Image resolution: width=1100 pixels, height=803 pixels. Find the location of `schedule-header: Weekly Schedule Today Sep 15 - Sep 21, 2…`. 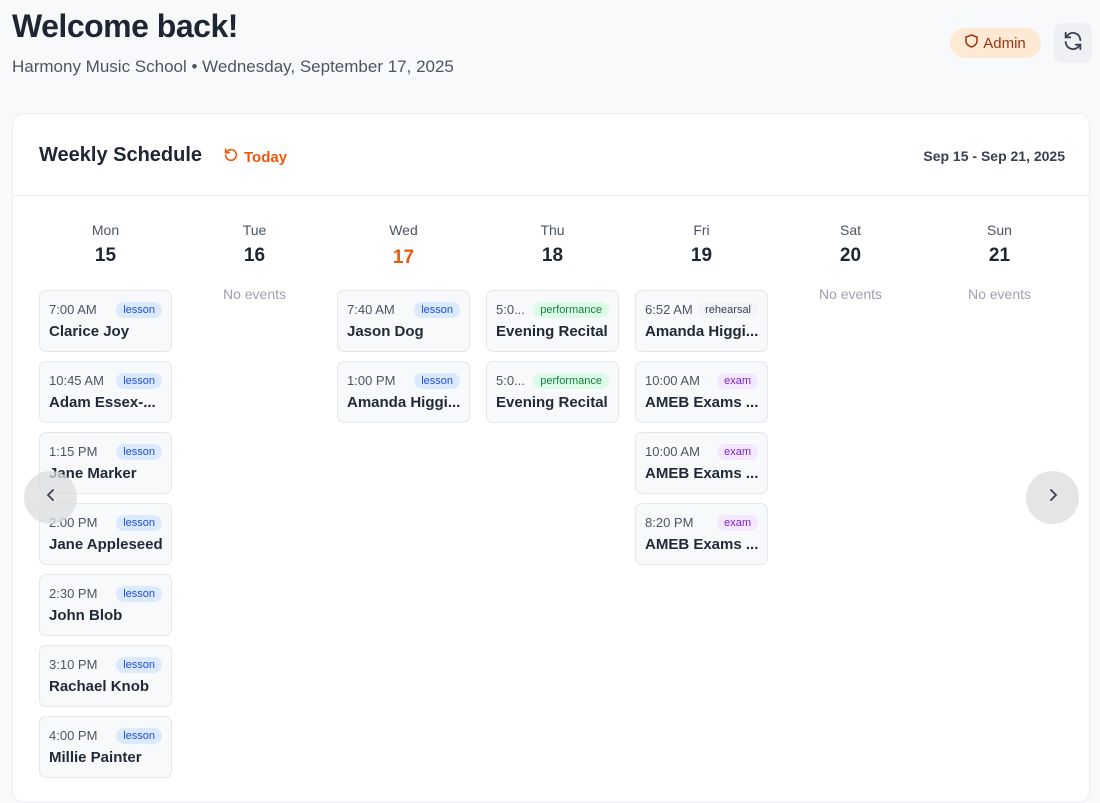

schedule-header: Weekly Schedule Today Sep 15 - Sep 21, 2… is located at coordinates (551, 155).